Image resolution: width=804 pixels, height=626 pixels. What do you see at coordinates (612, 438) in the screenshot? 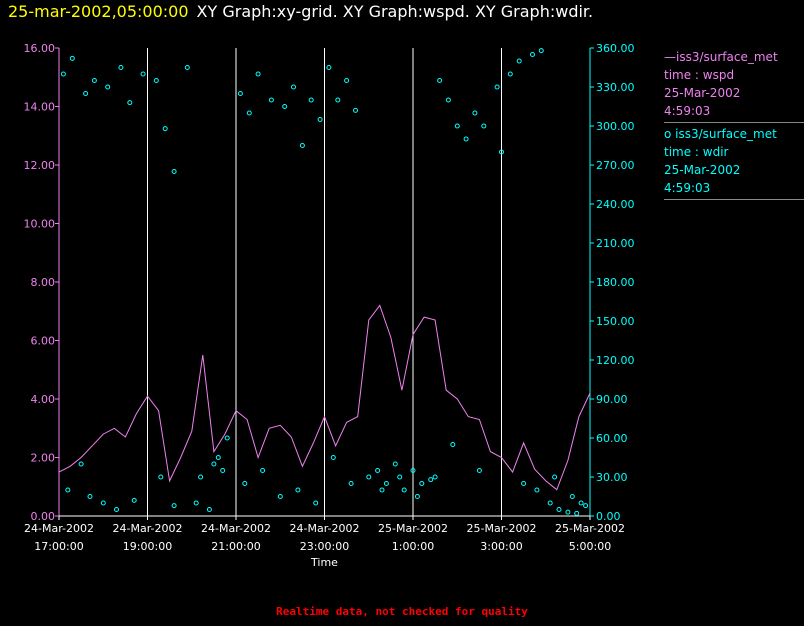
I see `right-y-tick-label: 60.00` at bounding box center [612, 438].